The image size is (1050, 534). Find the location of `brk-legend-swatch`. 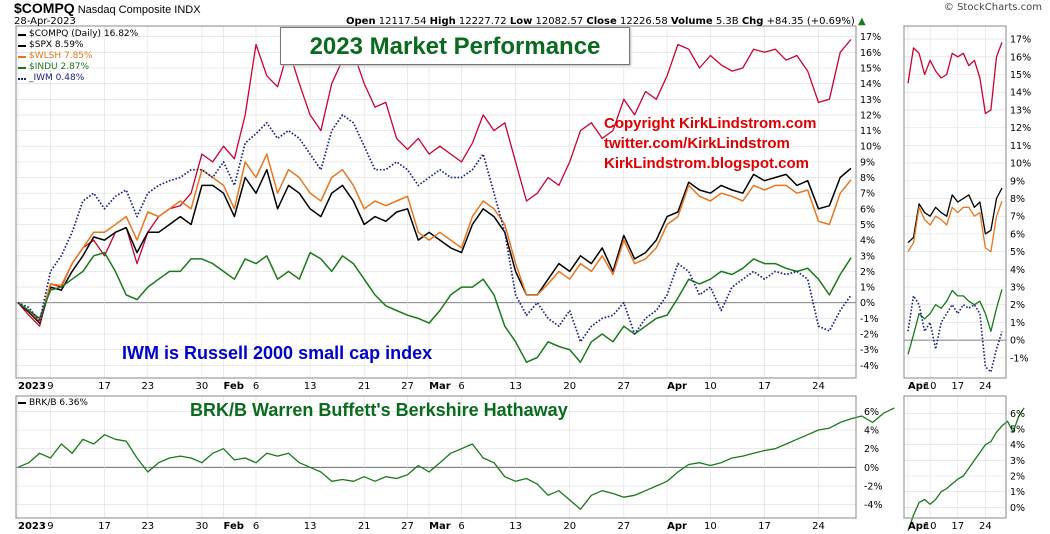

brk-legend-swatch is located at coordinates (22, 403).